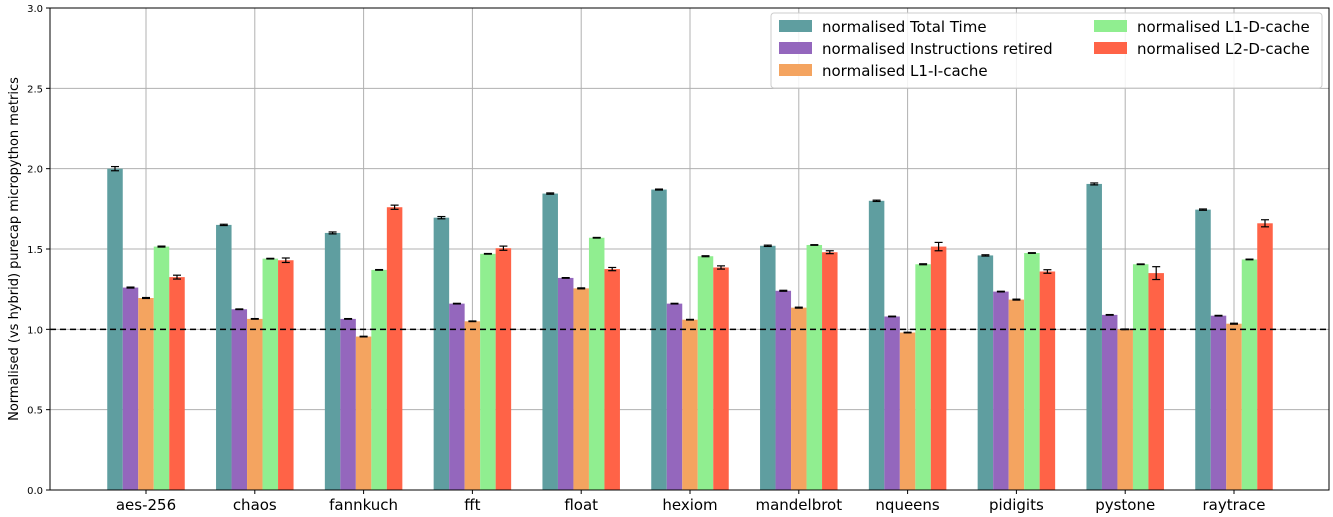 This screenshot has width=1333, height=517. Describe the element at coordinates (146, 505) in the screenshot. I see `x-tick-label: aes-256` at that location.